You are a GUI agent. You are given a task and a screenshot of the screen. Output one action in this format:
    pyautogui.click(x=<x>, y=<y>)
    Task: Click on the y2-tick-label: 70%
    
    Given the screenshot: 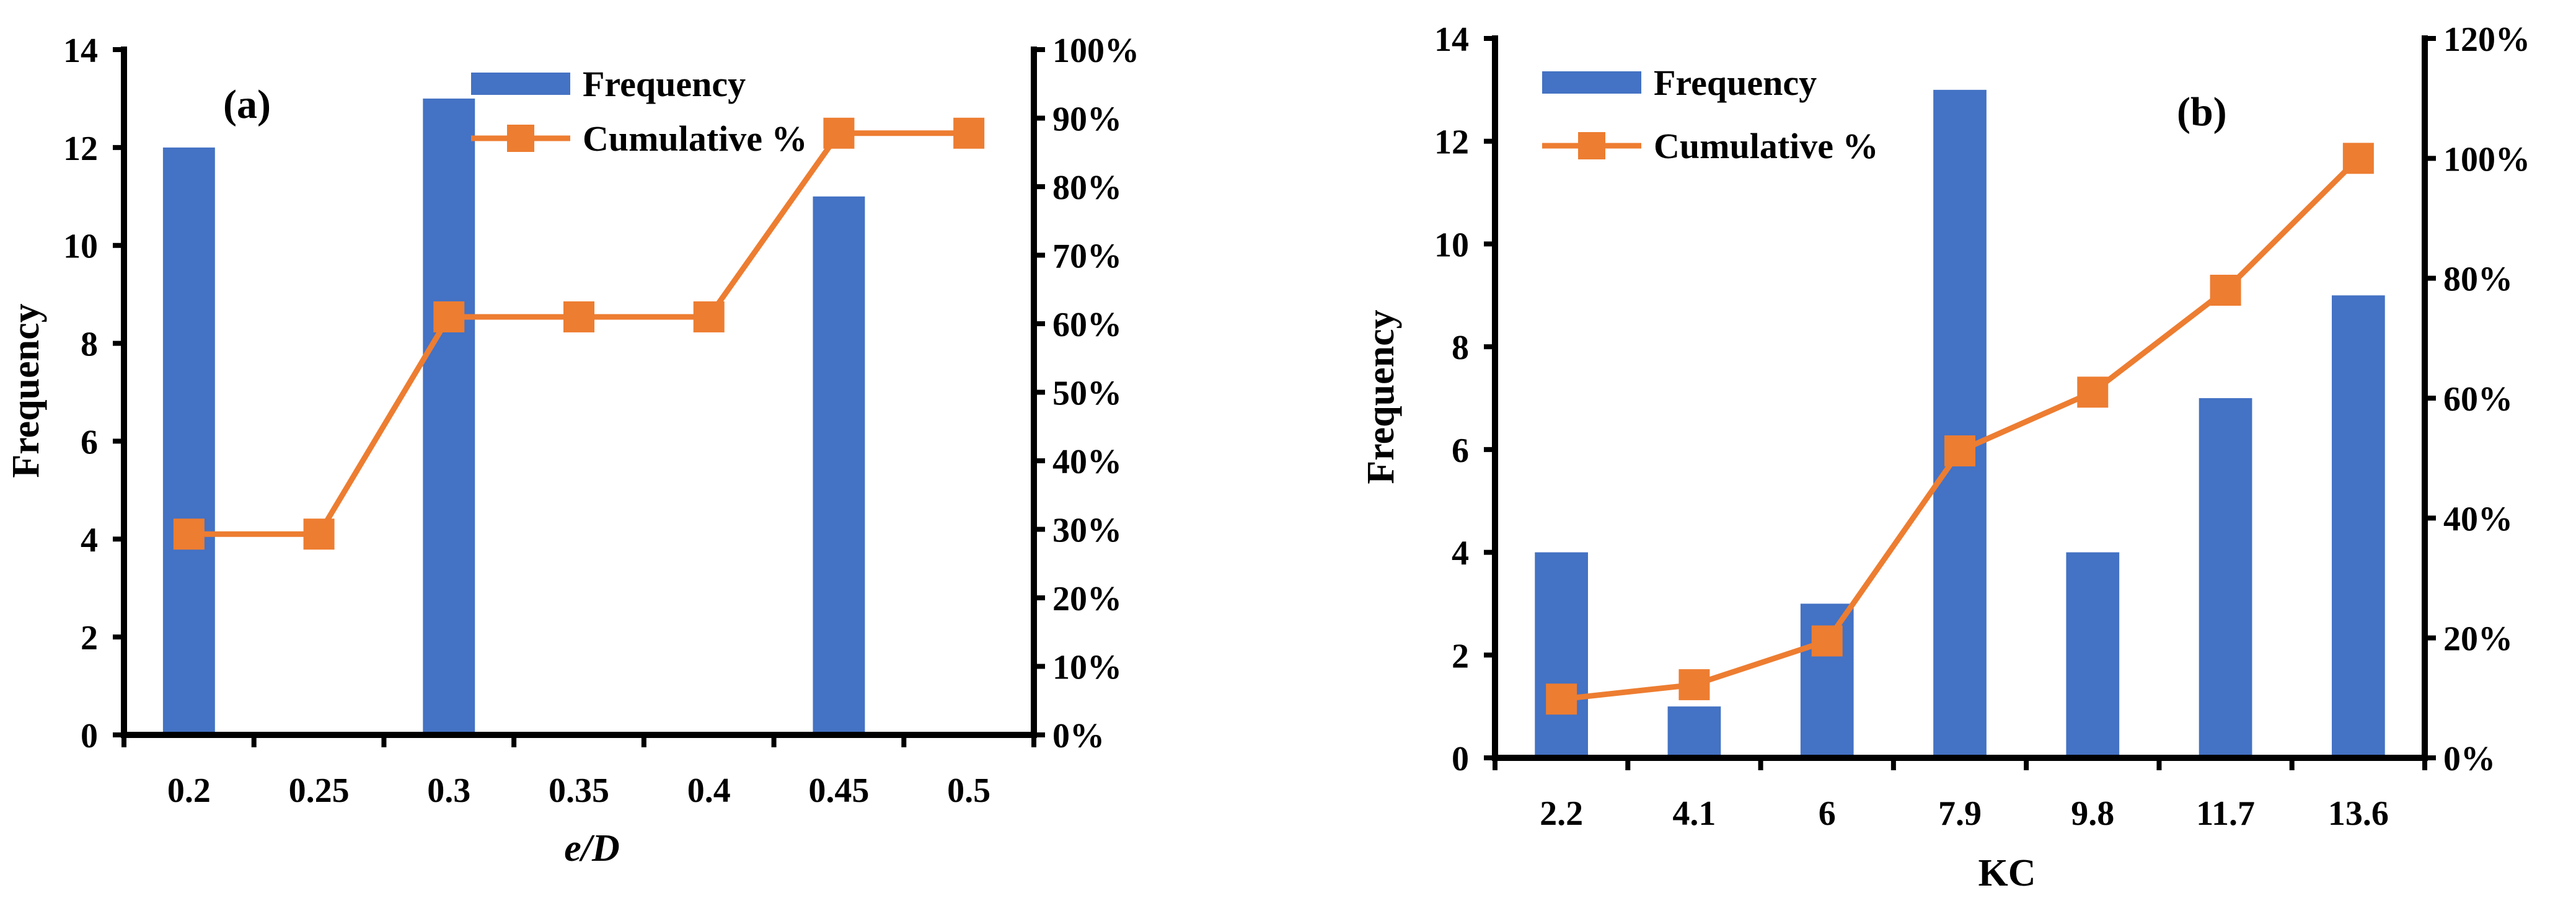 What is the action you would take?
    pyautogui.click(x=1087, y=257)
    